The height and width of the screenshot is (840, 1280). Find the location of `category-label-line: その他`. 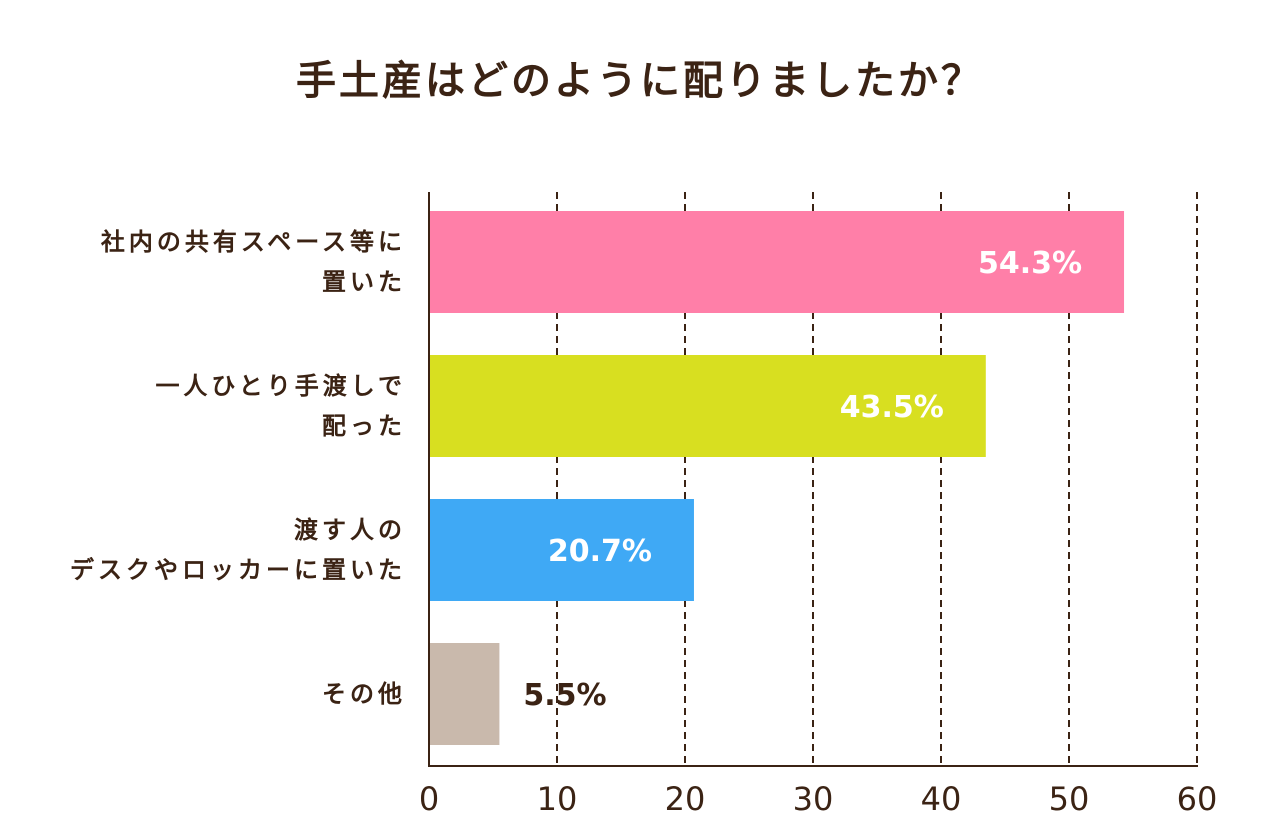

category-label-line: その他 is located at coordinates (364, 694).